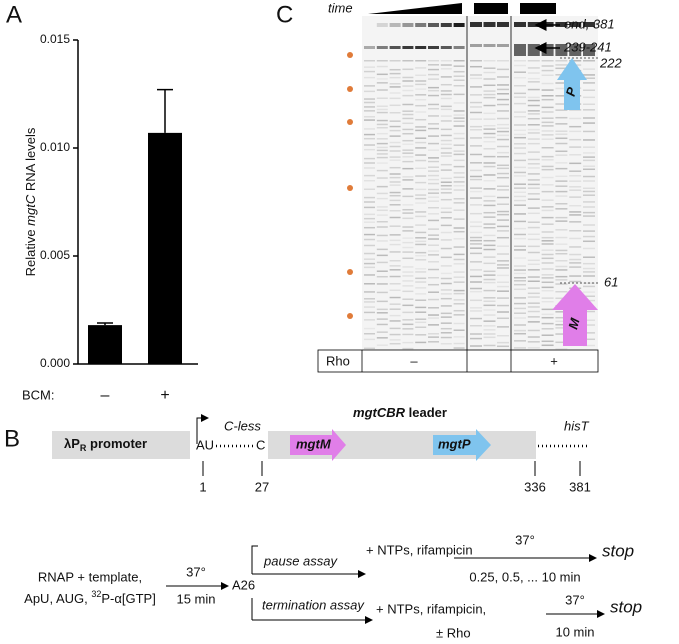 The height and width of the screenshot is (644, 679). What do you see at coordinates (14, 14) in the screenshot?
I see `panel-label: A` at bounding box center [14, 14].